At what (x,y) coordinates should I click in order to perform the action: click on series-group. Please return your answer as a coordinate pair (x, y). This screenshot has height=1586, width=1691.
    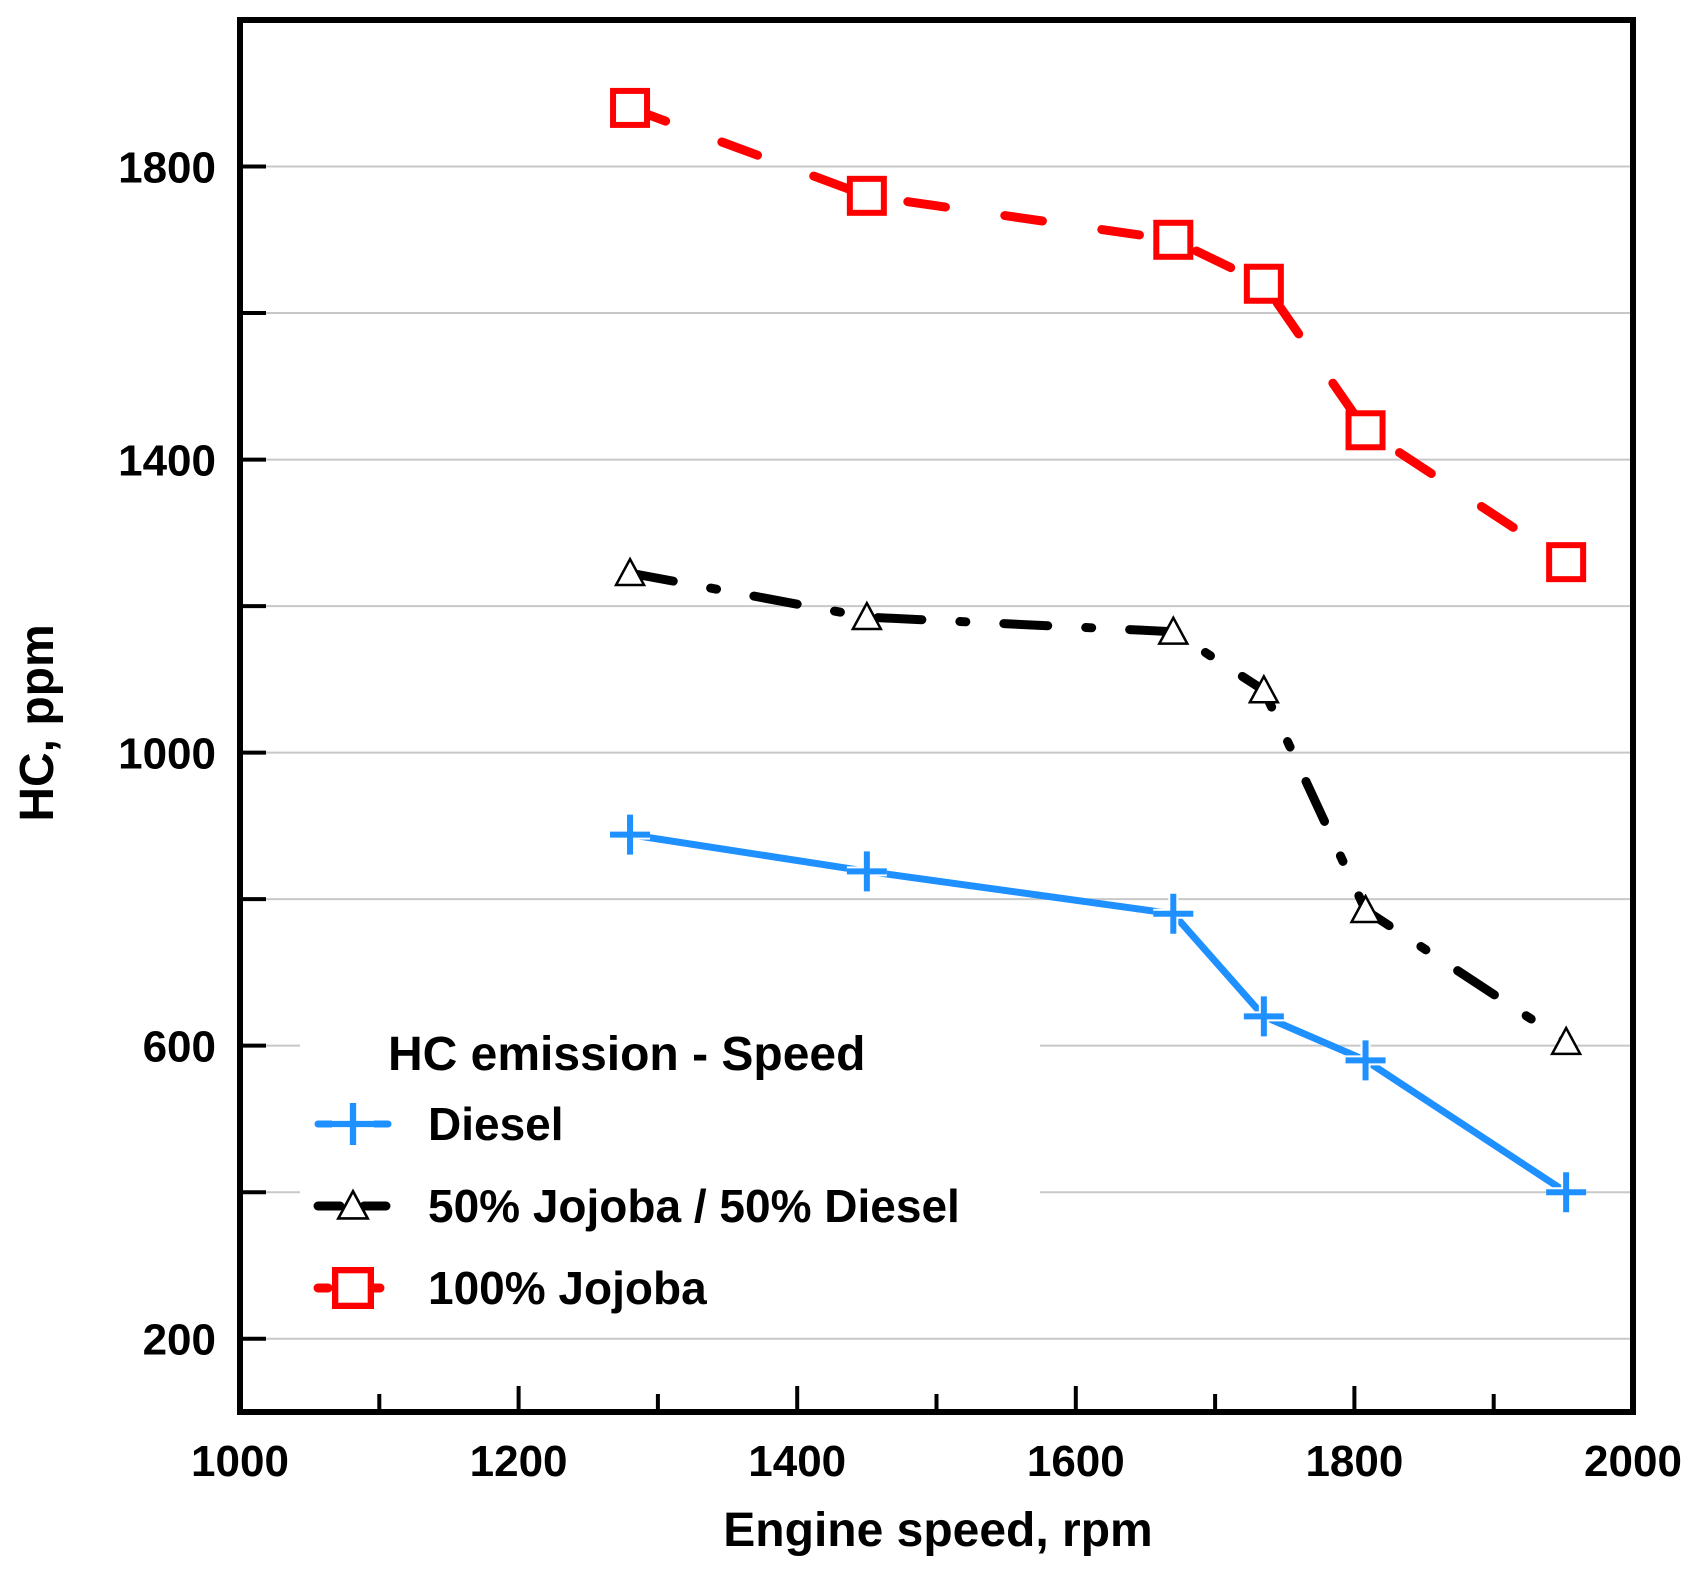
    Looking at the image, I should click on (1098, 1013).